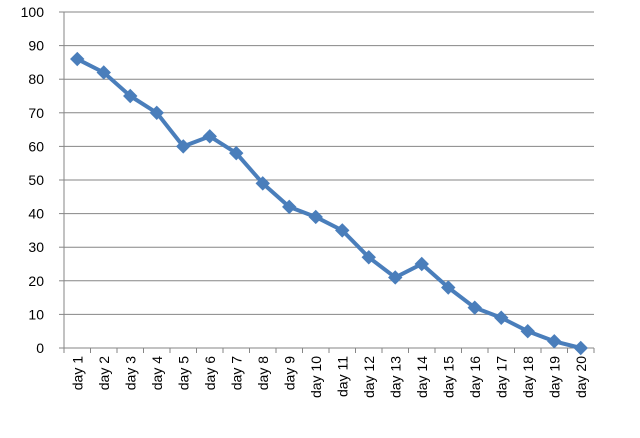 Image resolution: width=640 pixels, height=438 pixels. Describe the element at coordinates (77, 373) in the screenshot. I see `x-tick-label: day 1` at that location.